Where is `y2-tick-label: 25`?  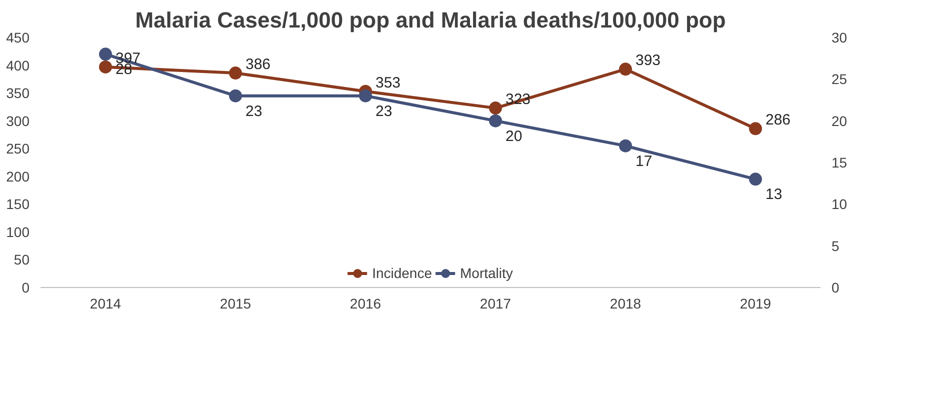 y2-tick-label: 25 is located at coordinates (840, 79).